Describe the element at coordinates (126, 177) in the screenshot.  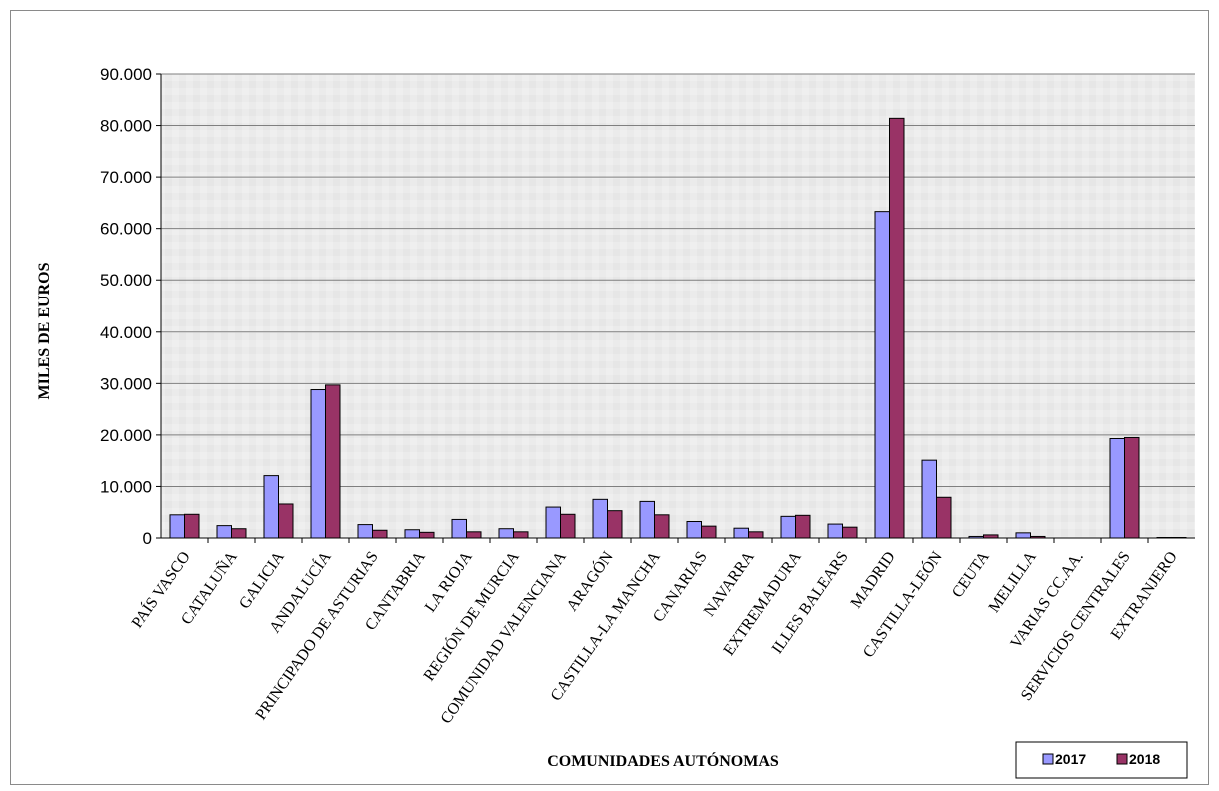
I see `y-tick-label: 70.000` at that location.